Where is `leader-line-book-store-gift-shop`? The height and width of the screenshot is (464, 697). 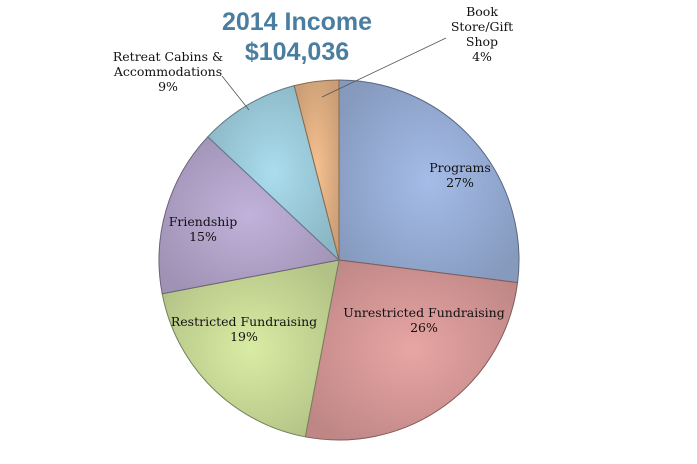
leader-line-book-store-gift-shop is located at coordinates (384, 67).